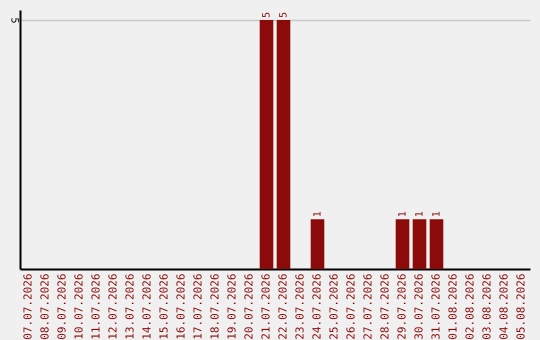  What do you see at coordinates (504, 307) in the screenshot?
I see `x-tick-label: 04.08.2026` at bounding box center [504, 307].